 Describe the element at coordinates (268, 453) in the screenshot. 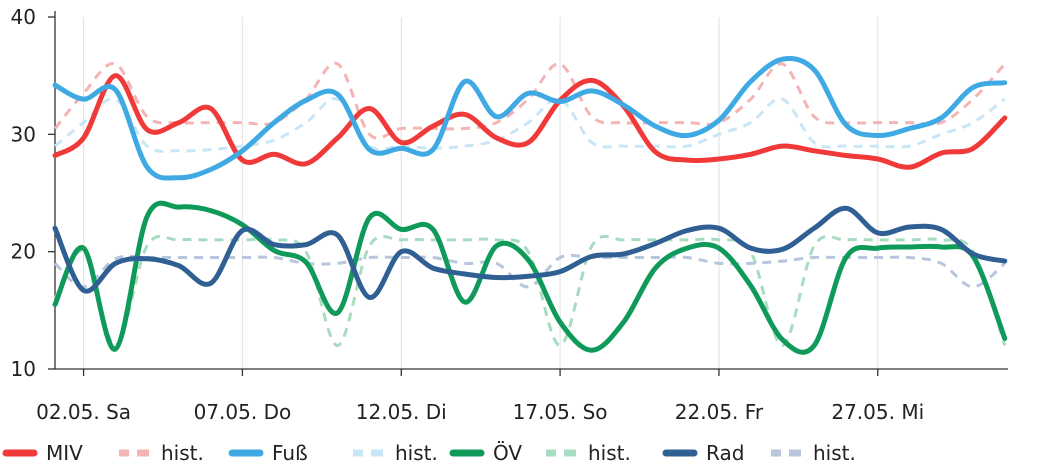

I see `legend-item: Fuß` at that location.